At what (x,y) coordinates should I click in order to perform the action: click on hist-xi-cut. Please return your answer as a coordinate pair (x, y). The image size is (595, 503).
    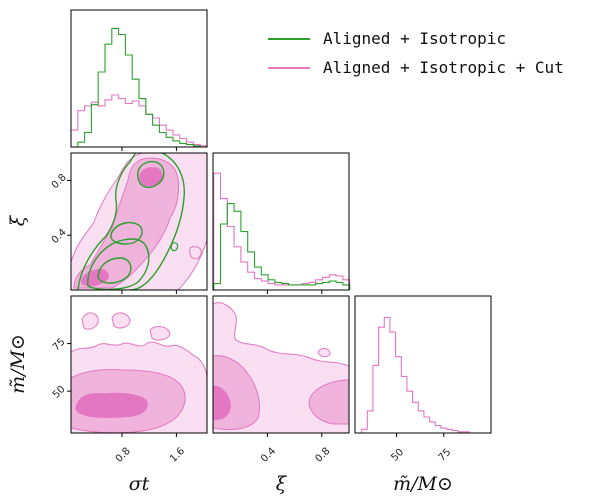
    Looking at the image, I should click on (282, 231).